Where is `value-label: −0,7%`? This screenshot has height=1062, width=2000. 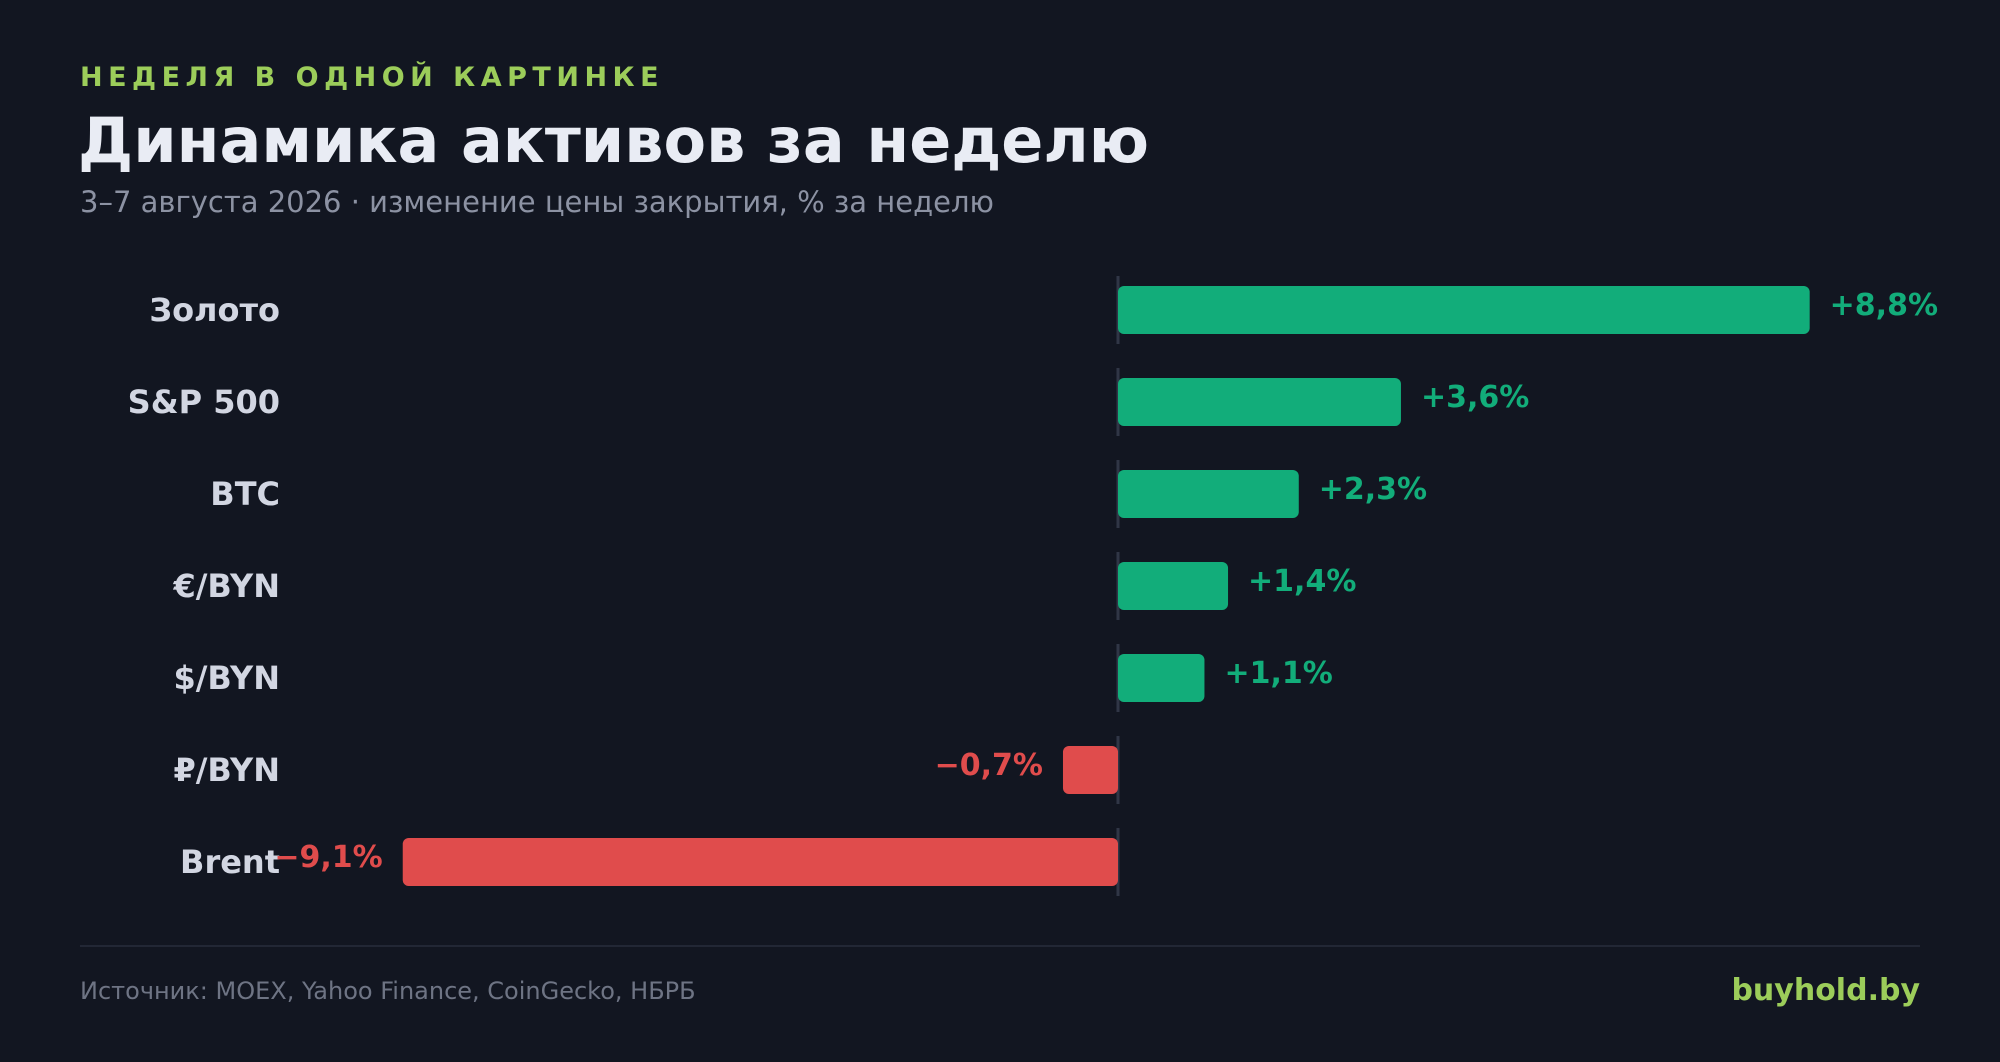
value-label: −0,7% is located at coordinates (989, 765).